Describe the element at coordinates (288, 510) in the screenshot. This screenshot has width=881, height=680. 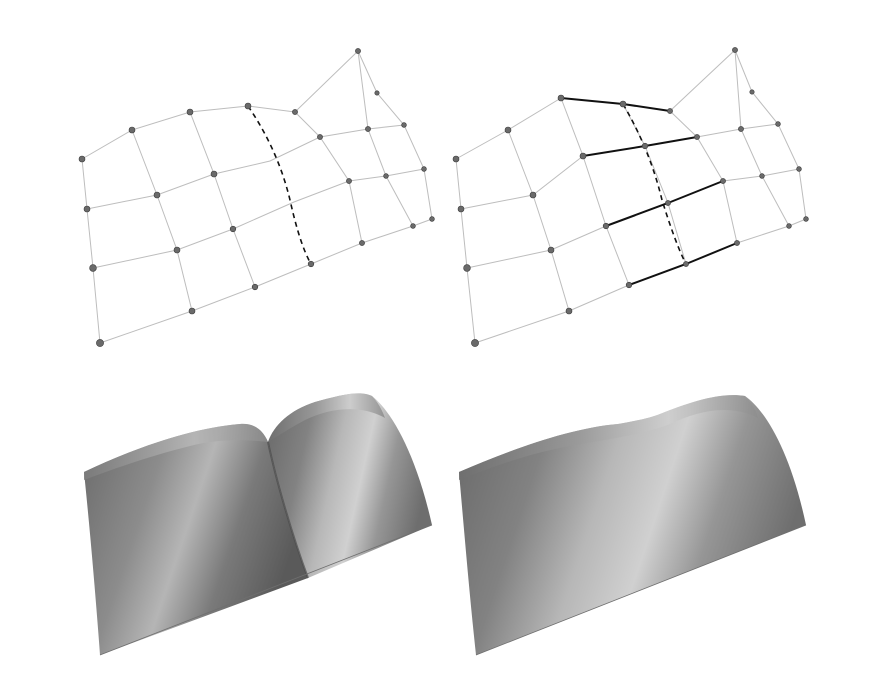
I see `surface-crease` at that location.